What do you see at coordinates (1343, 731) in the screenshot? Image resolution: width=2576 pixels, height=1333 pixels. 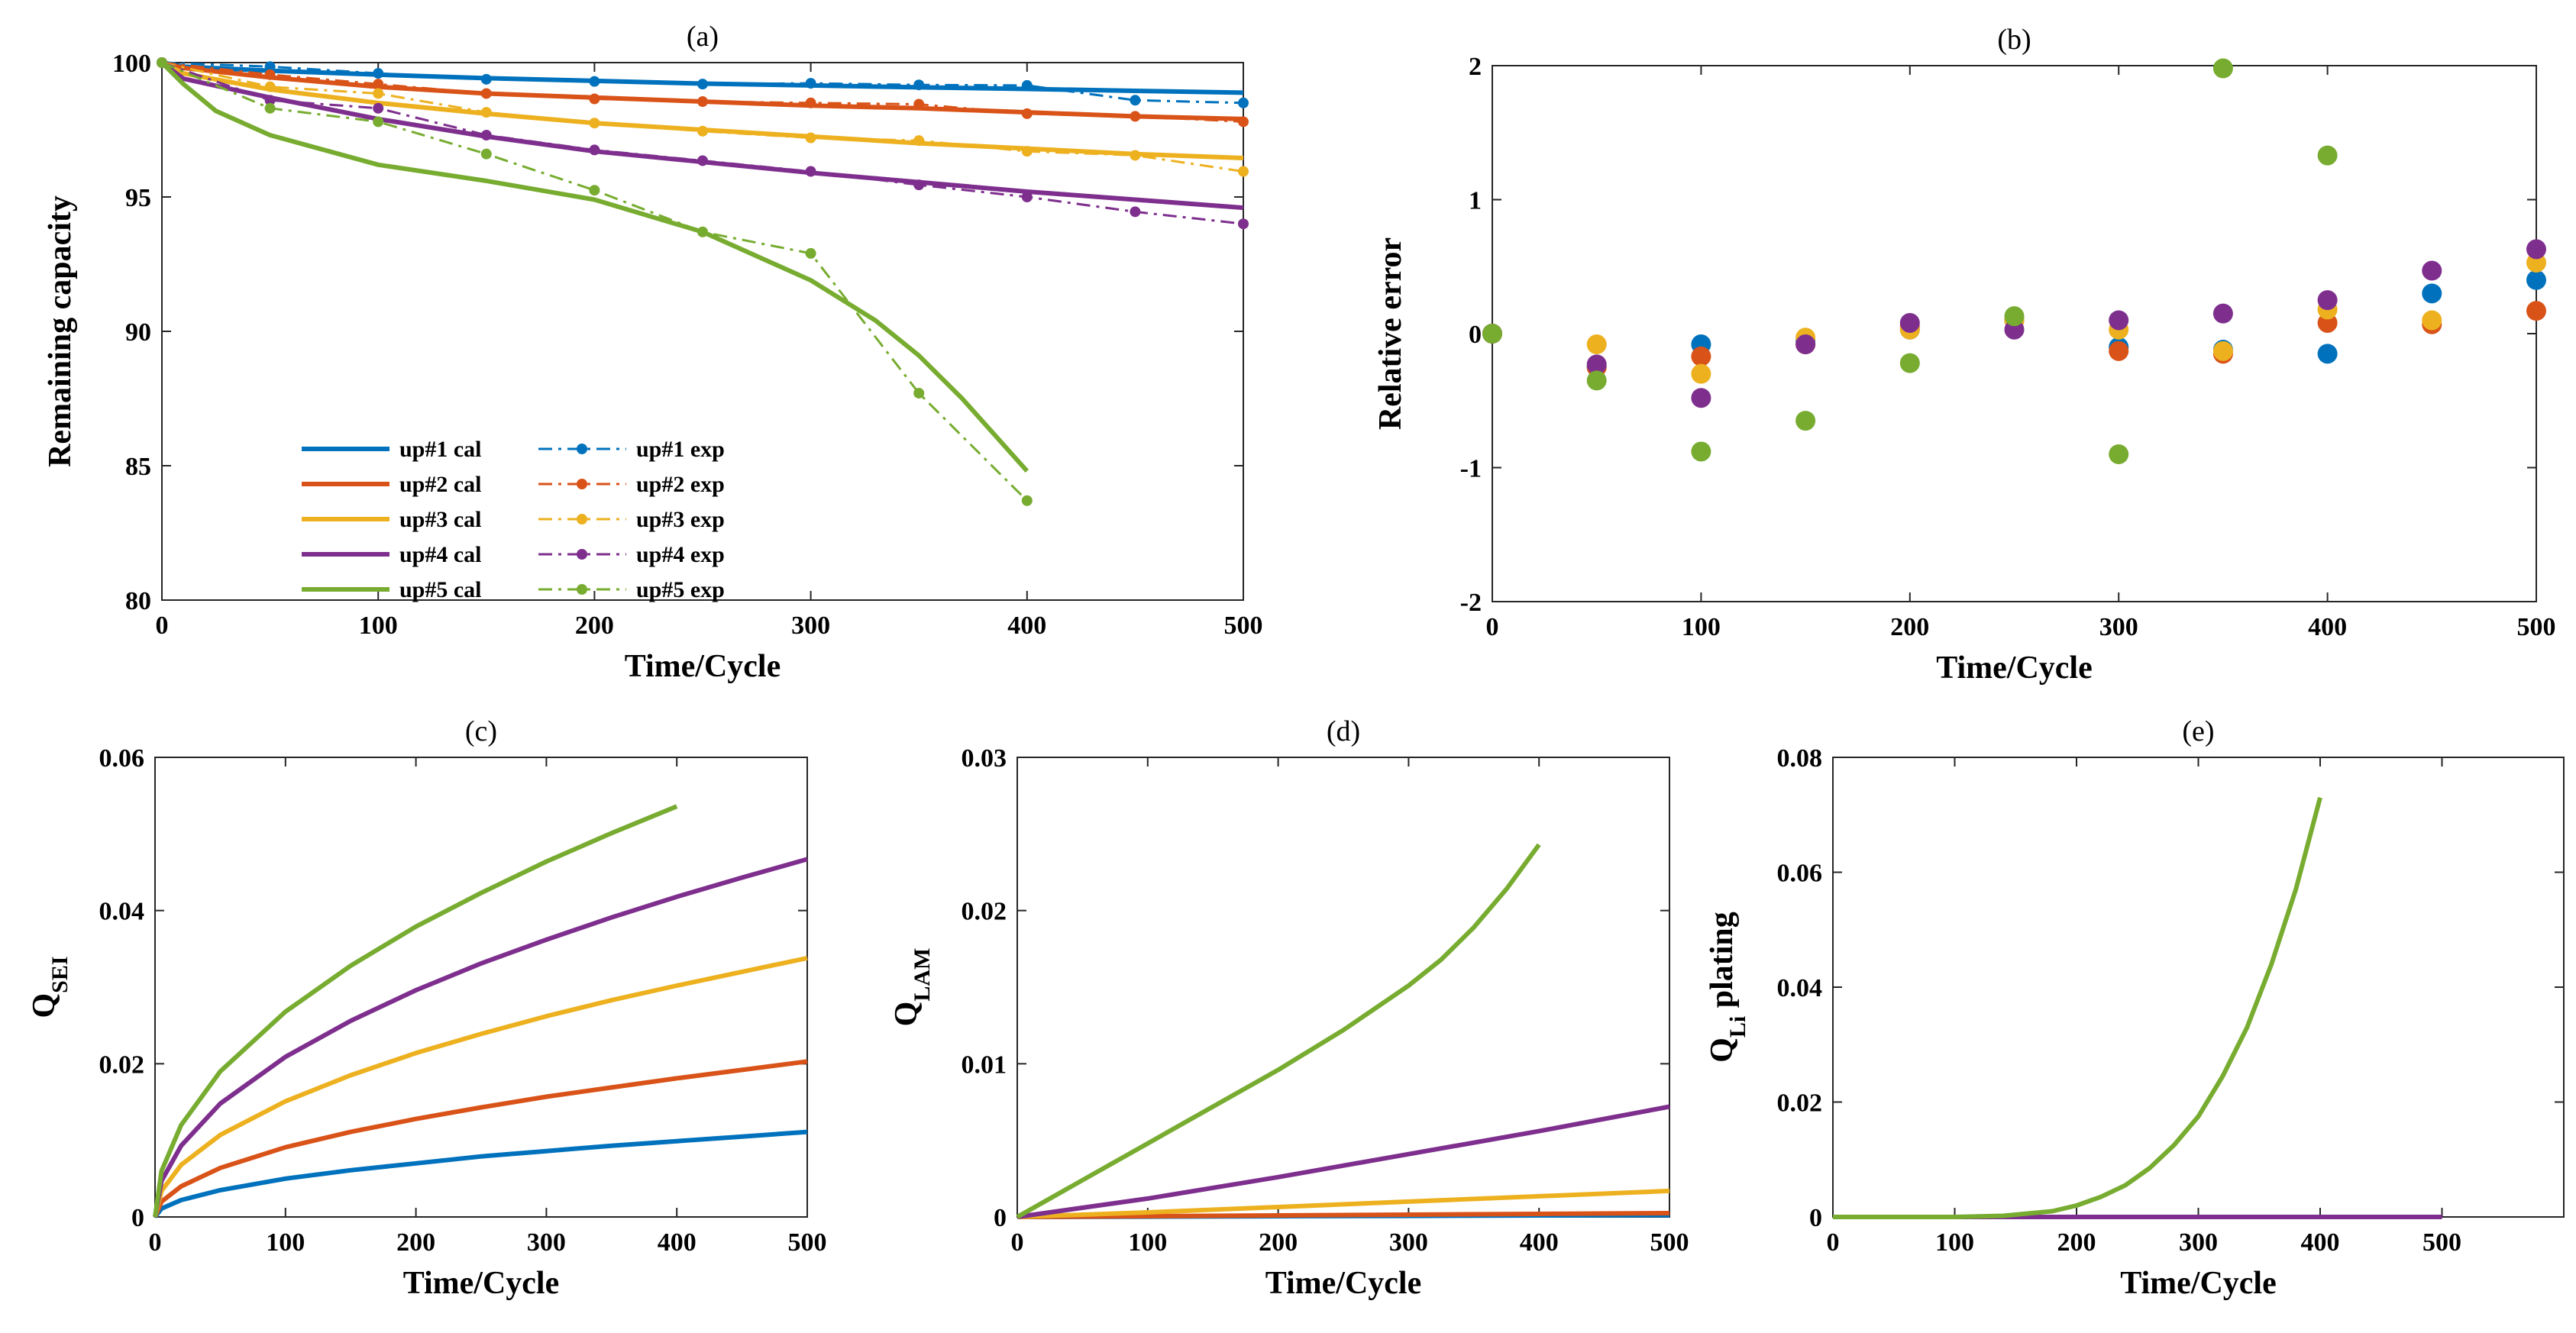 I see `panel-title: (d)` at bounding box center [1343, 731].